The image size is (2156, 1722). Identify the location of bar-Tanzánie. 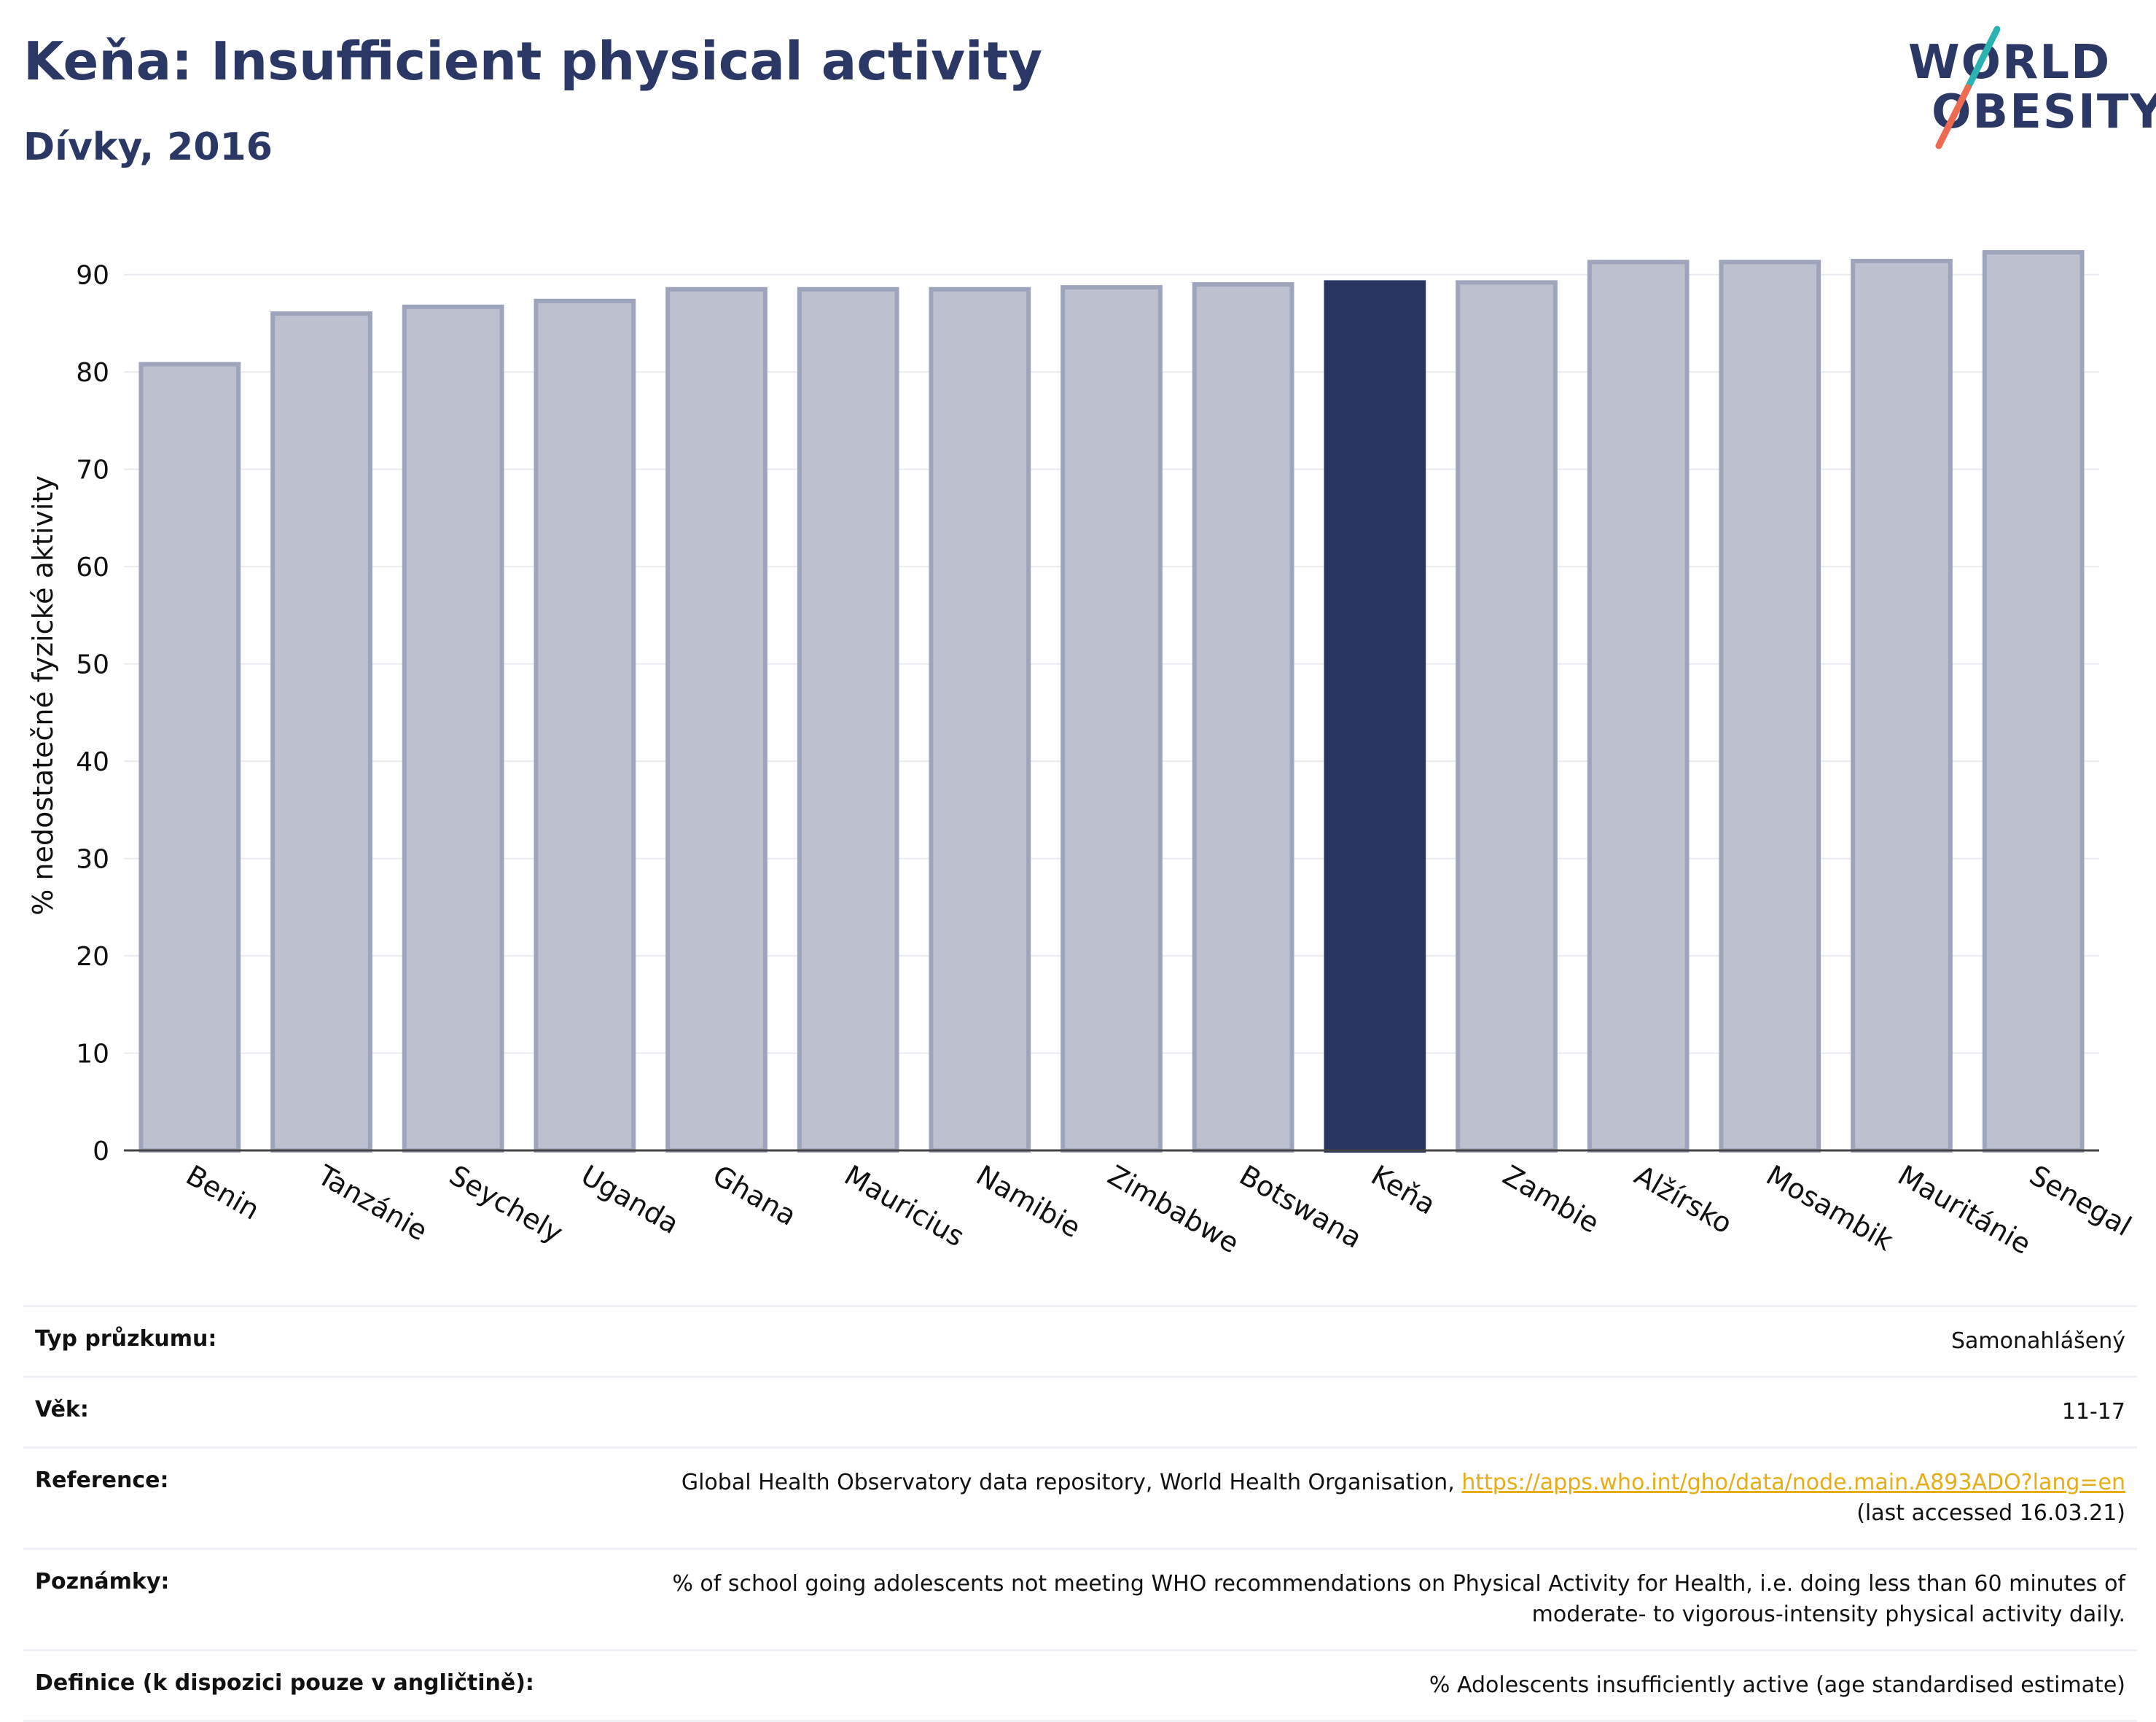
(321, 732).